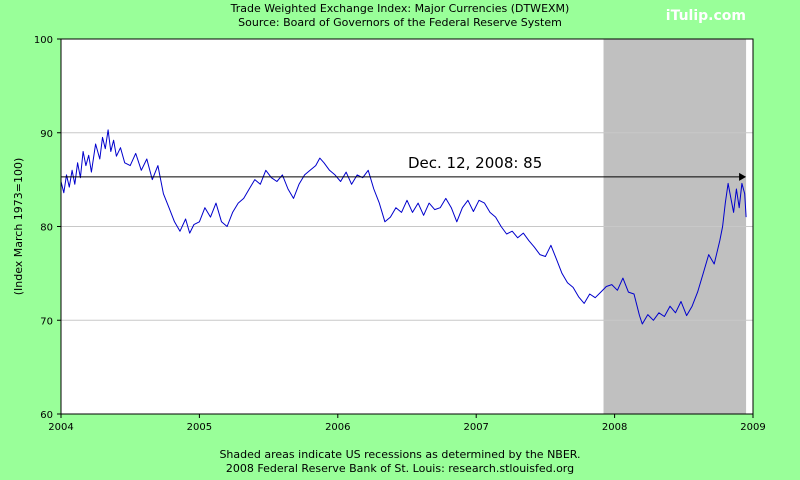  What do you see at coordinates (614, 427) in the screenshot?
I see `x-tick-label: 2008` at bounding box center [614, 427].